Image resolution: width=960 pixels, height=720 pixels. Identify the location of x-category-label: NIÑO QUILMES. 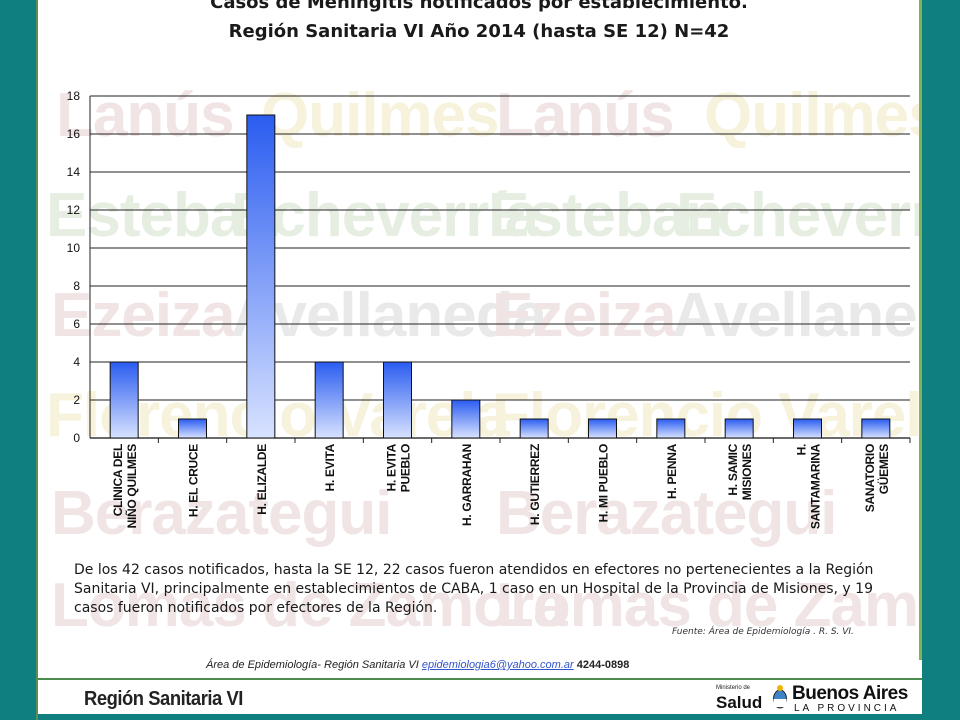
(131, 486).